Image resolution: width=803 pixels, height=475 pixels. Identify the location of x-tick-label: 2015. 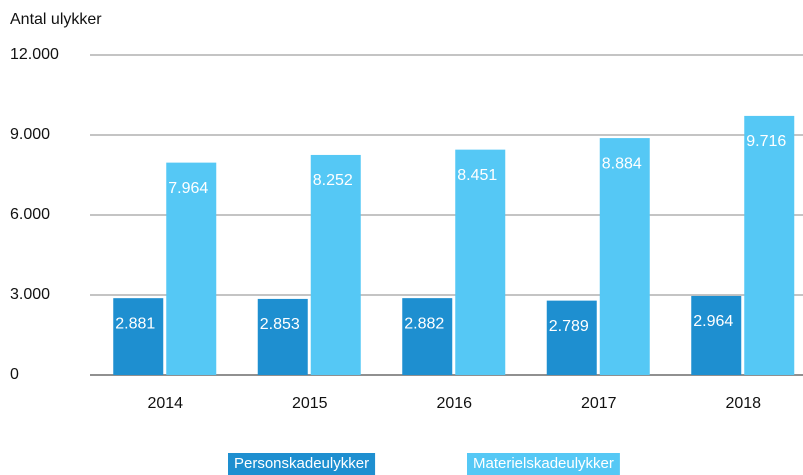
(310, 403).